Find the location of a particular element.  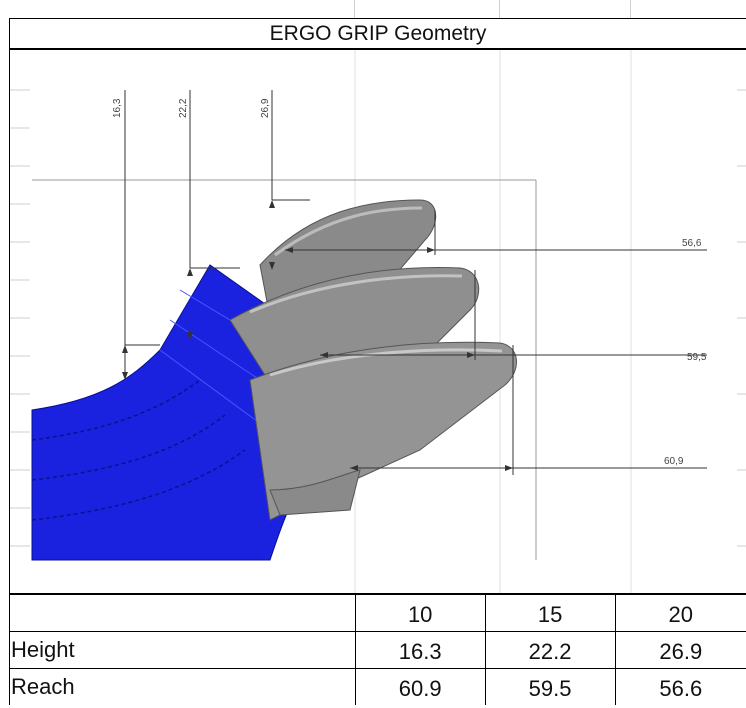

reach-dim-label-3: 60,9 is located at coordinates (674, 461).